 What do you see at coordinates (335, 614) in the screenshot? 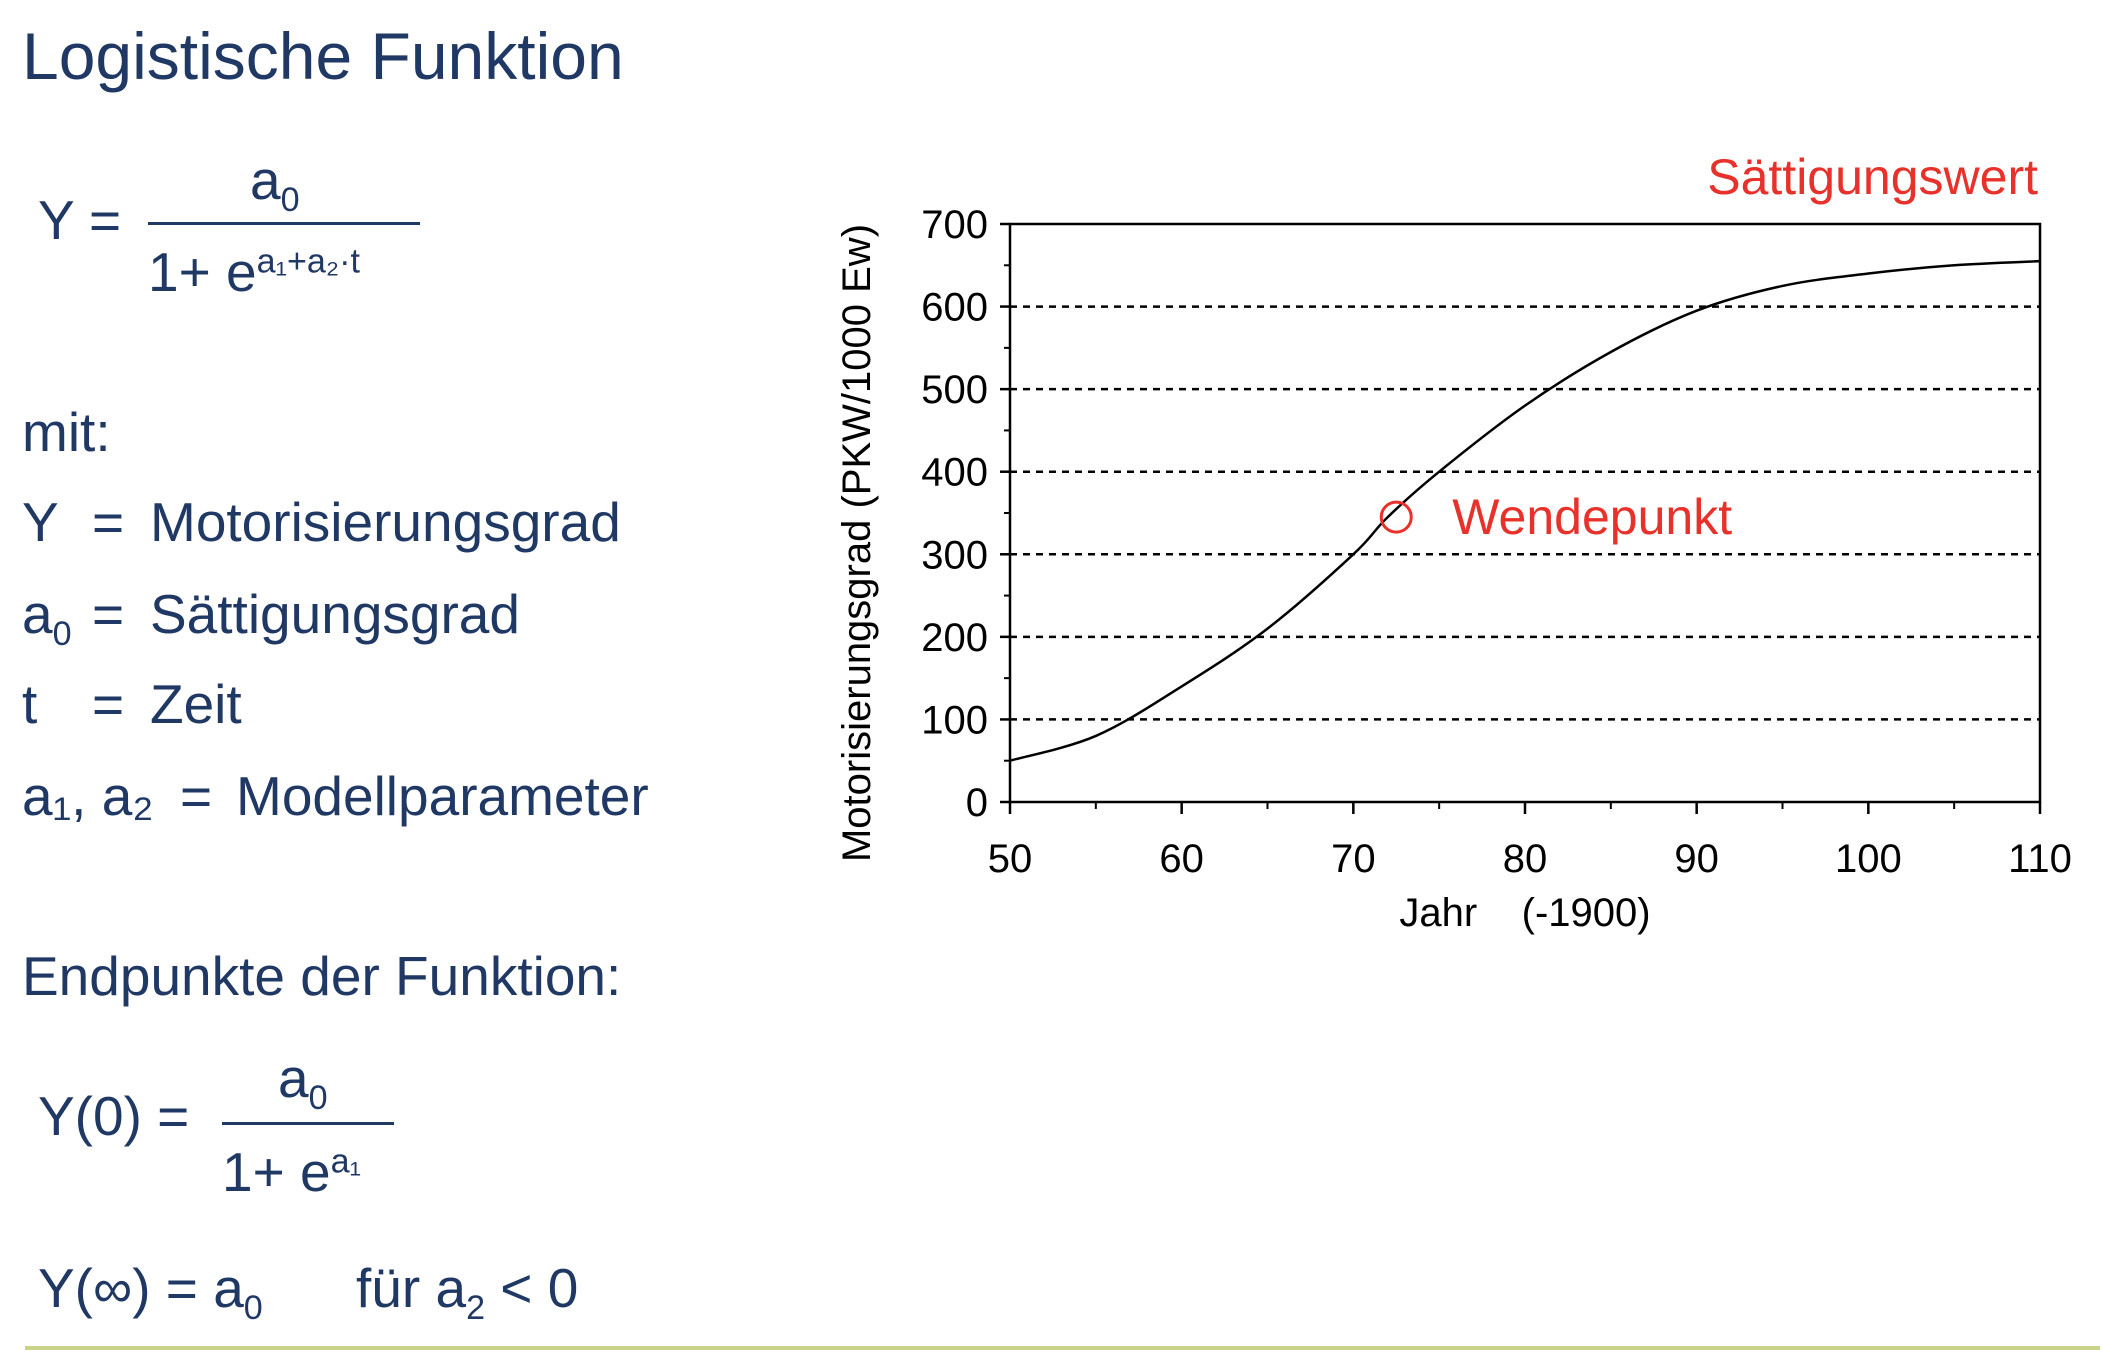
I see `definition-meaning: Sättigungsgrad` at bounding box center [335, 614].